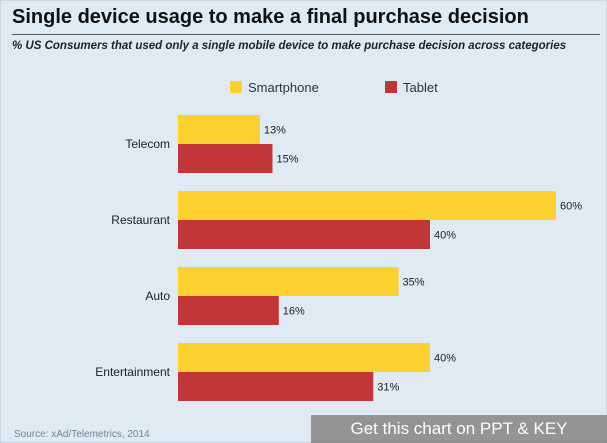 The width and height of the screenshot is (607, 443). Describe the element at coordinates (228, 310) in the screenshot. I see `bar-tablet-auto` at that location.